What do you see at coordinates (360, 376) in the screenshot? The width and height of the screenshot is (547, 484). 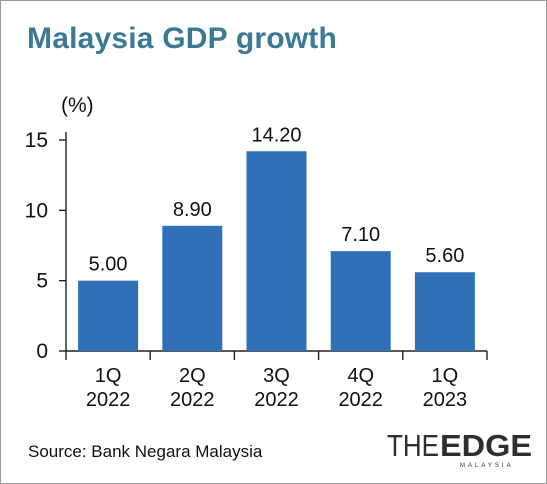 I see `x-tick-label-quarter: 4Q` at bounding box center [360, 376].